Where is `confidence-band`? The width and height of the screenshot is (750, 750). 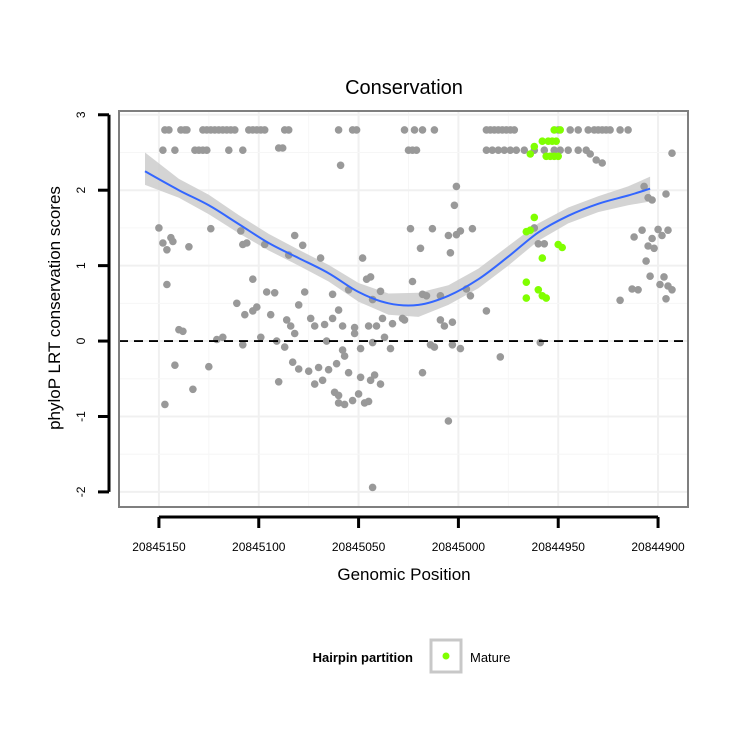 confidence-band is located at coordinates (398, 234).